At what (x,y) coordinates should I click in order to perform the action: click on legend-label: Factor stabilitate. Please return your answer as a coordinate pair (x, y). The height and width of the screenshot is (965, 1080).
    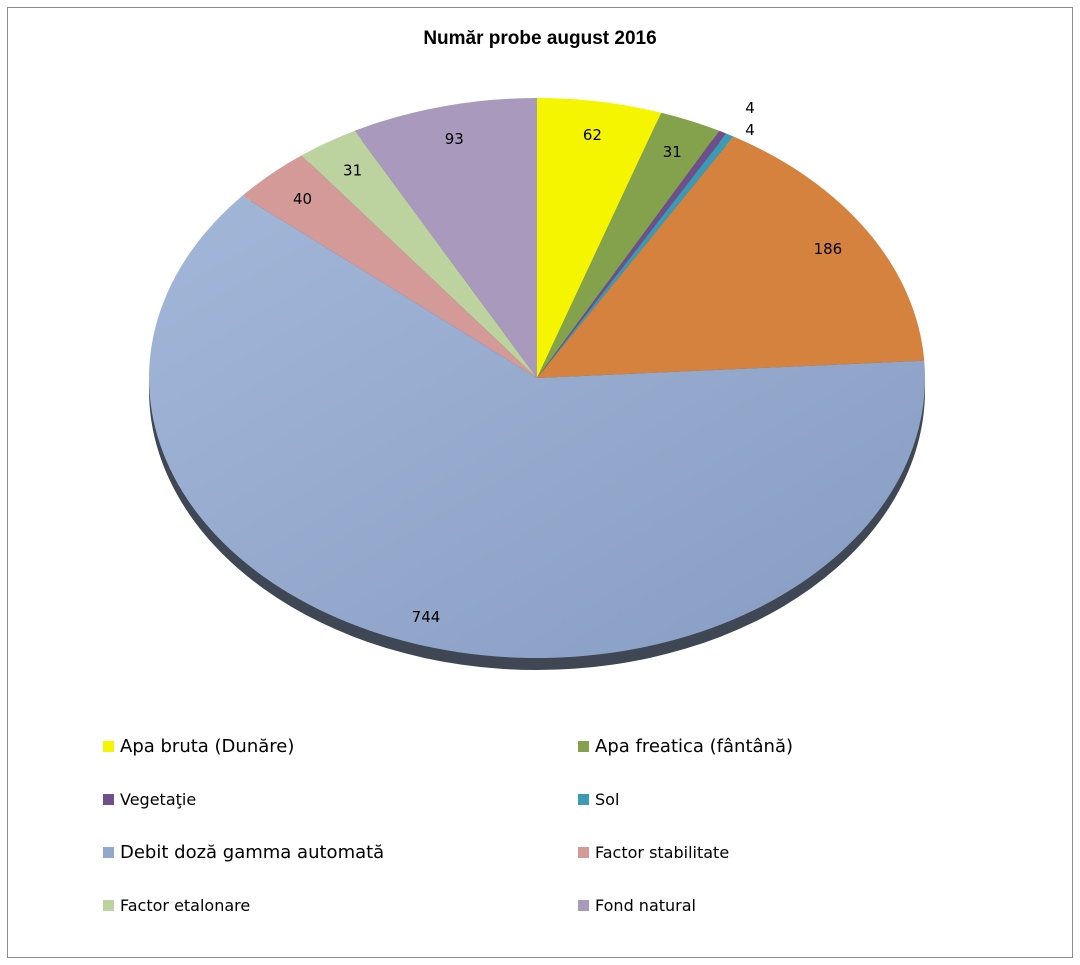
    Looking at the image, I should click on (662, 852).